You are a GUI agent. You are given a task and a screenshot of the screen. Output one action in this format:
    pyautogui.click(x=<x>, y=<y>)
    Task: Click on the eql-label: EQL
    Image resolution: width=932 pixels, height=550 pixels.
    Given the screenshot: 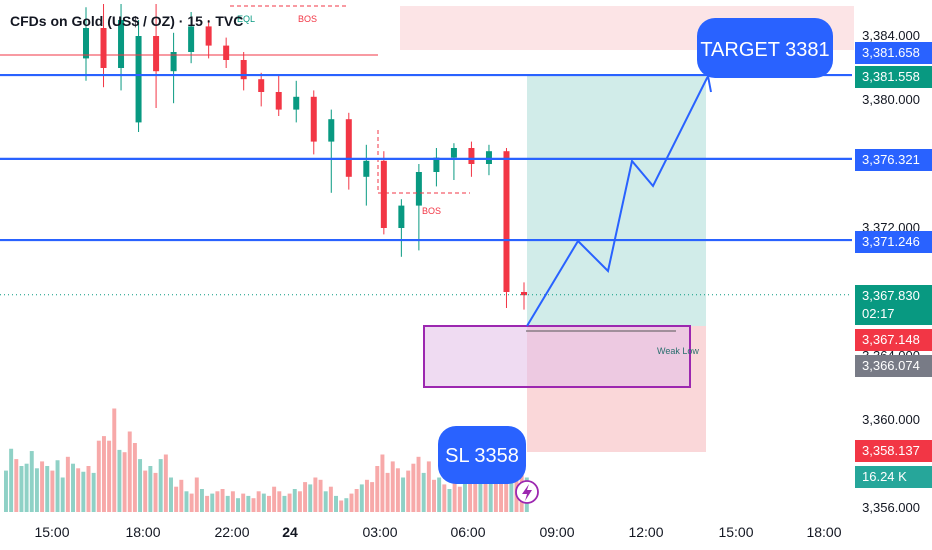 What is the action you would take?
    pyautogui.click(x=246, y=19)
    